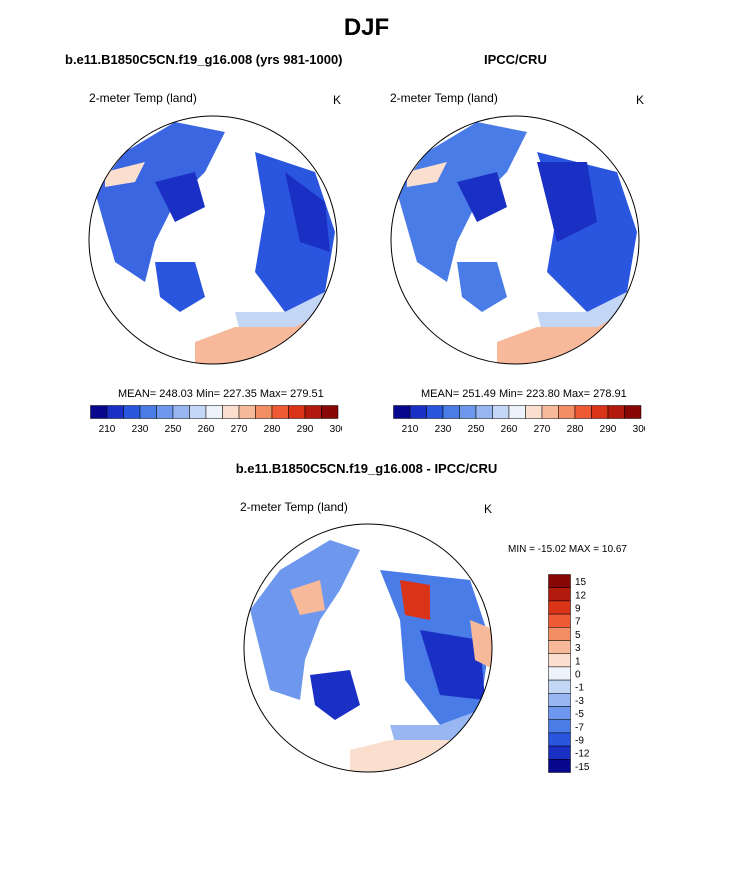  What do you see at coordinates (336, 429) in the screenshot?
I see `panel1-colorbar-tick-label: 300` at bounding box center [336, 429].